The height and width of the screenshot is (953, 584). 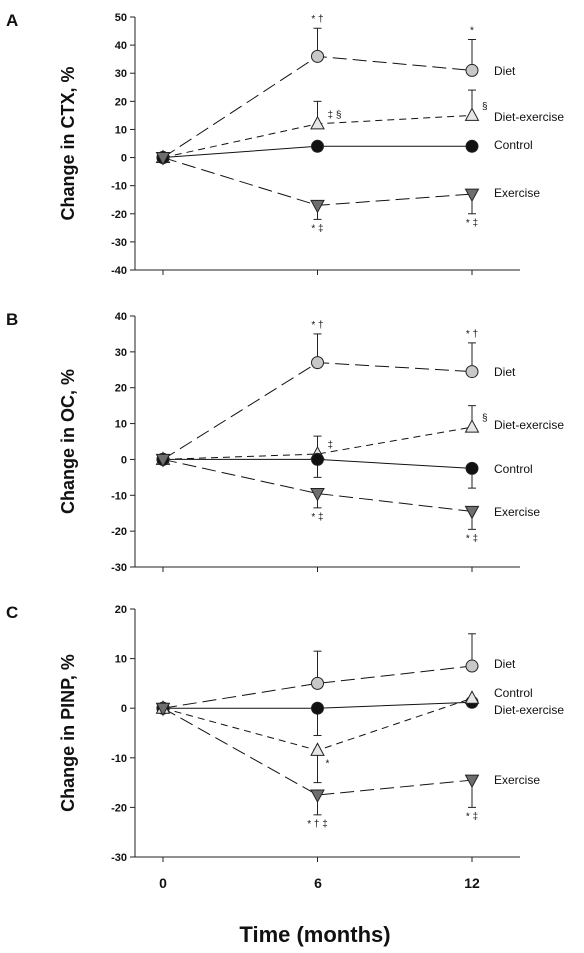 I want to click on significance-marker: ‡ §, so click(x=335, y=115).